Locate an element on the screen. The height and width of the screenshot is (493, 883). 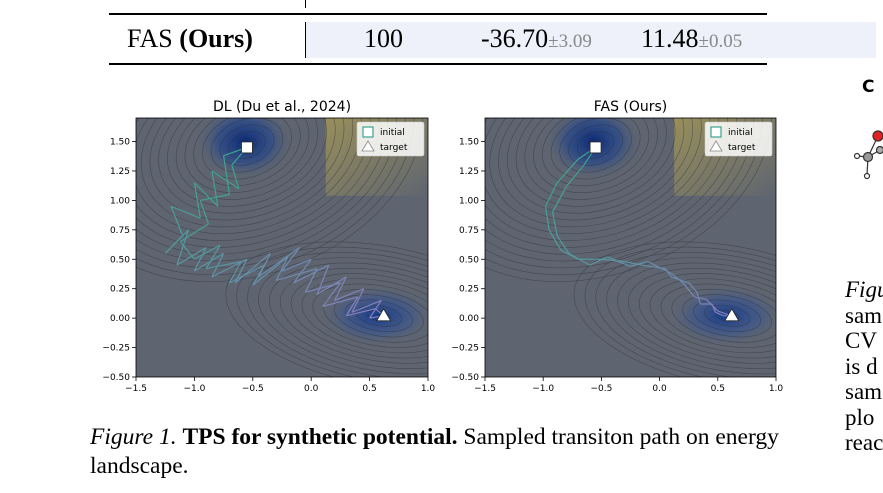
panel-c-label: C is located at coordinates (868, 87).